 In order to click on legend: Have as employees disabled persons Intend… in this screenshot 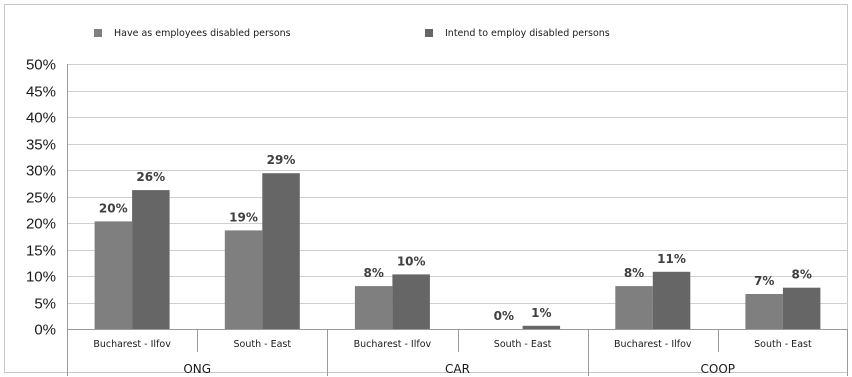, I will do `click(352, 33)`.